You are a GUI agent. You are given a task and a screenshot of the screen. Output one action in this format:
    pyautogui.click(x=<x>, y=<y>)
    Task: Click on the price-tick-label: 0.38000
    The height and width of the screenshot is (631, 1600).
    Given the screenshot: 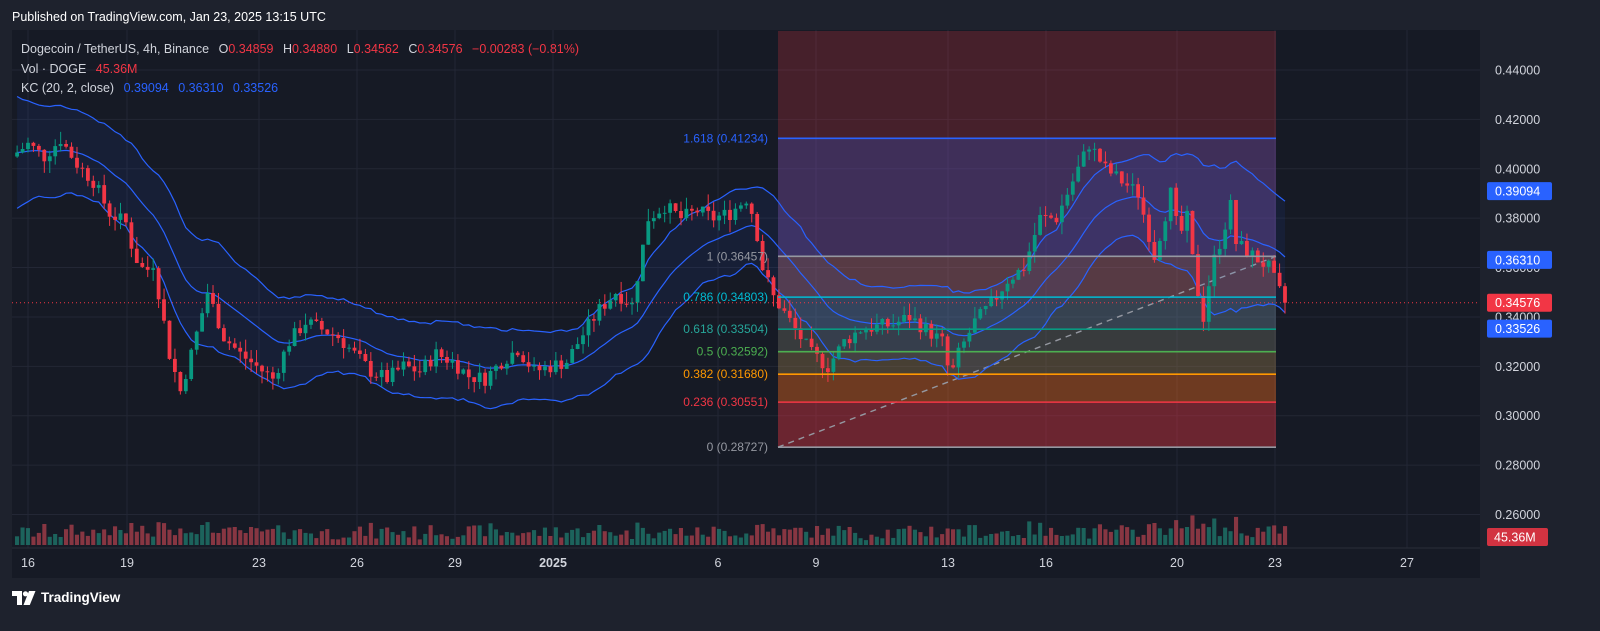 What is the action you would take?
    pyautogui.click(x=1517, y=219)
    